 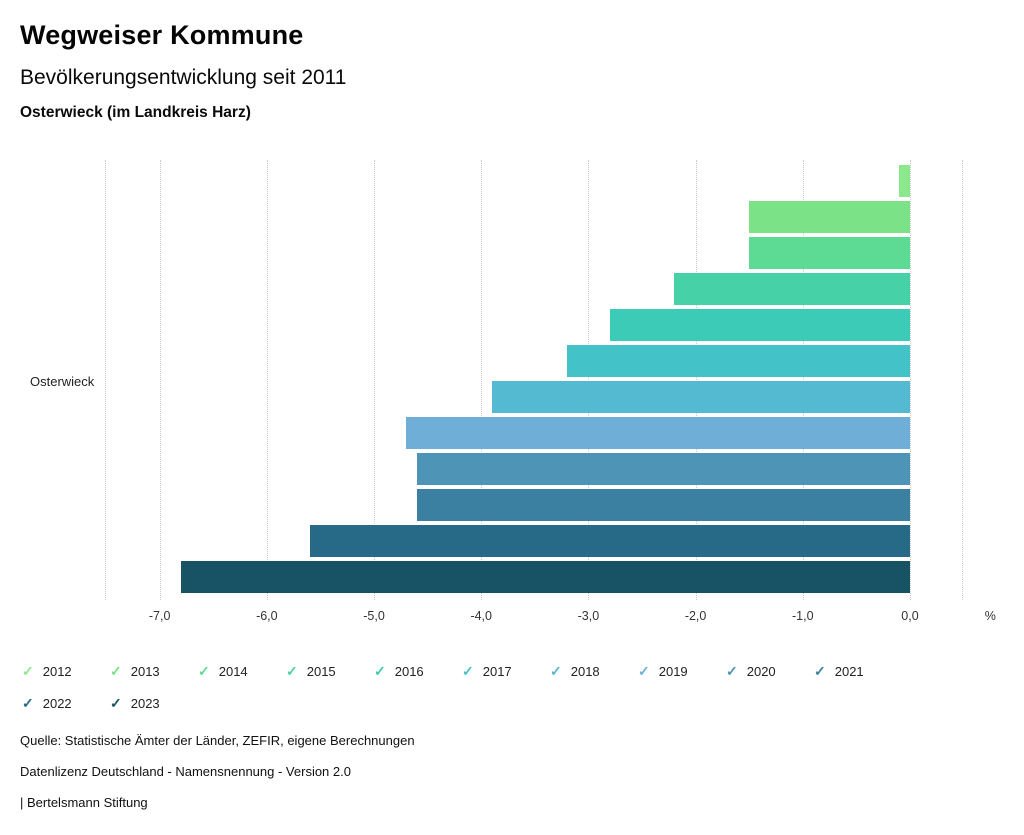 What do you see at coordinates (673, 671) in the screenshot?
I see `legend-label: 2019` at bounding box center [673, 671].